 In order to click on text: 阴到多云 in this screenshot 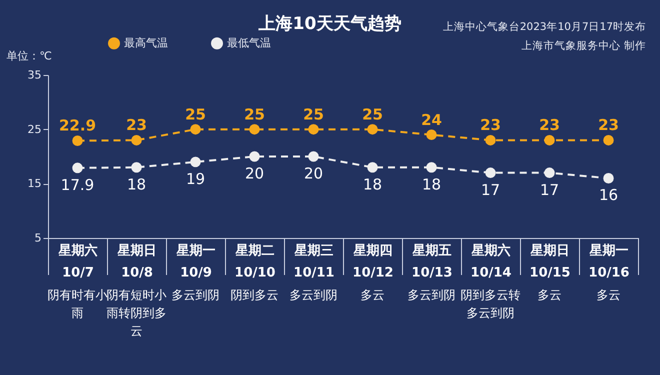, I will do `click(254, 295)`.